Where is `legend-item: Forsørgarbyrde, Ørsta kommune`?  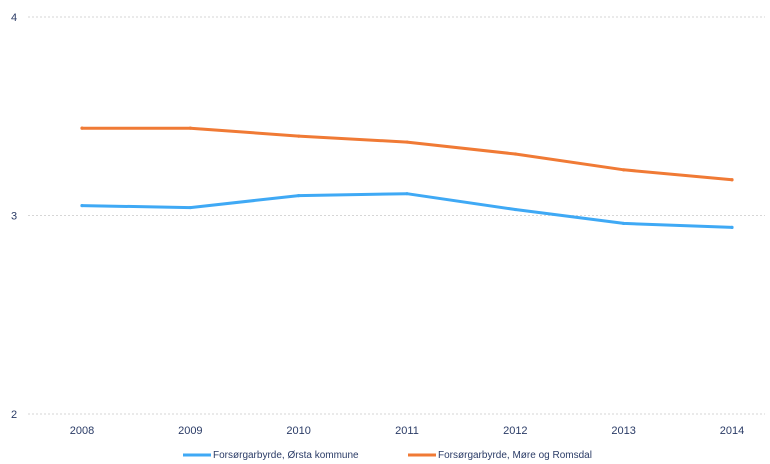 legend-item: Forsørgarbyrde, Ørsta kommune is located at coordinates (271, 455).